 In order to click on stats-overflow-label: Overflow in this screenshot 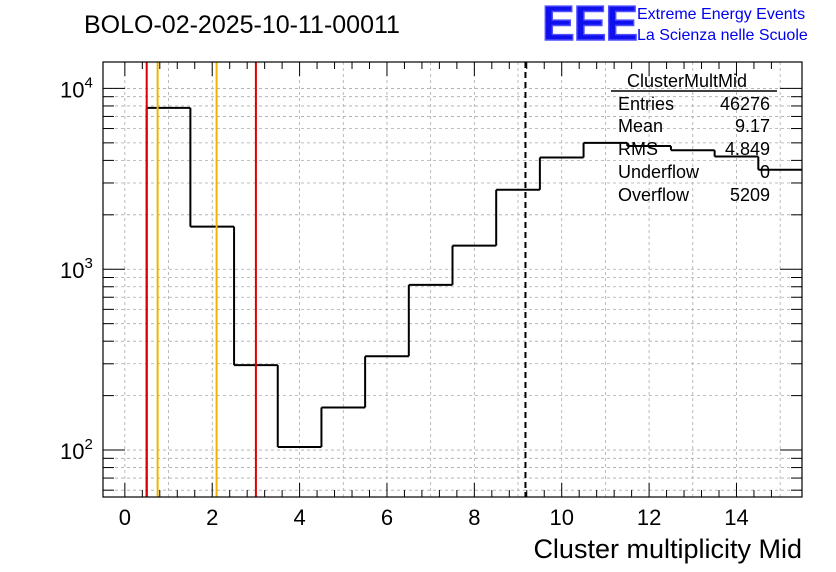, I will do `click(654, 195)`.